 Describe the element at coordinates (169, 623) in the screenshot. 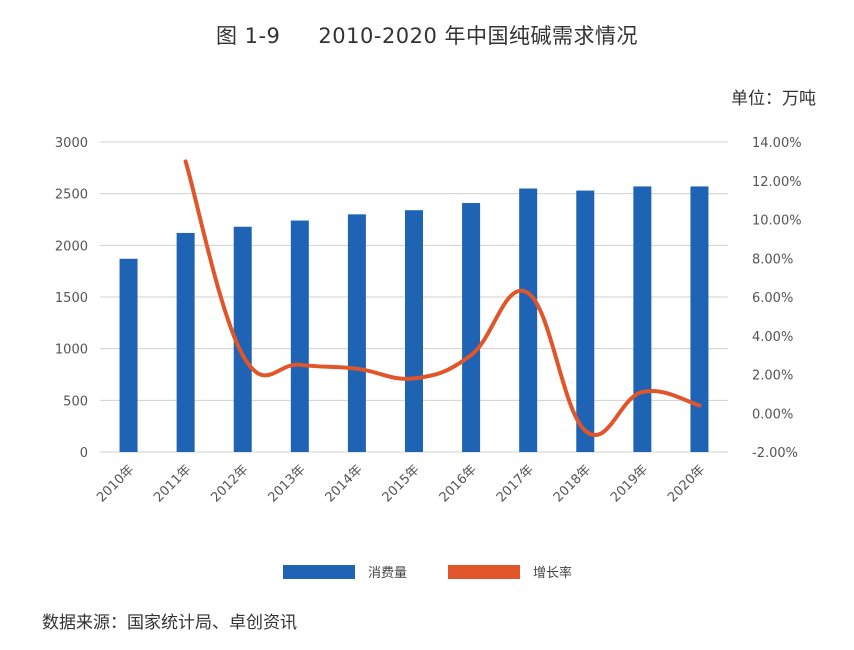

I see `data-source: 数据来源：国家统计局、卓创资讯` at that location.